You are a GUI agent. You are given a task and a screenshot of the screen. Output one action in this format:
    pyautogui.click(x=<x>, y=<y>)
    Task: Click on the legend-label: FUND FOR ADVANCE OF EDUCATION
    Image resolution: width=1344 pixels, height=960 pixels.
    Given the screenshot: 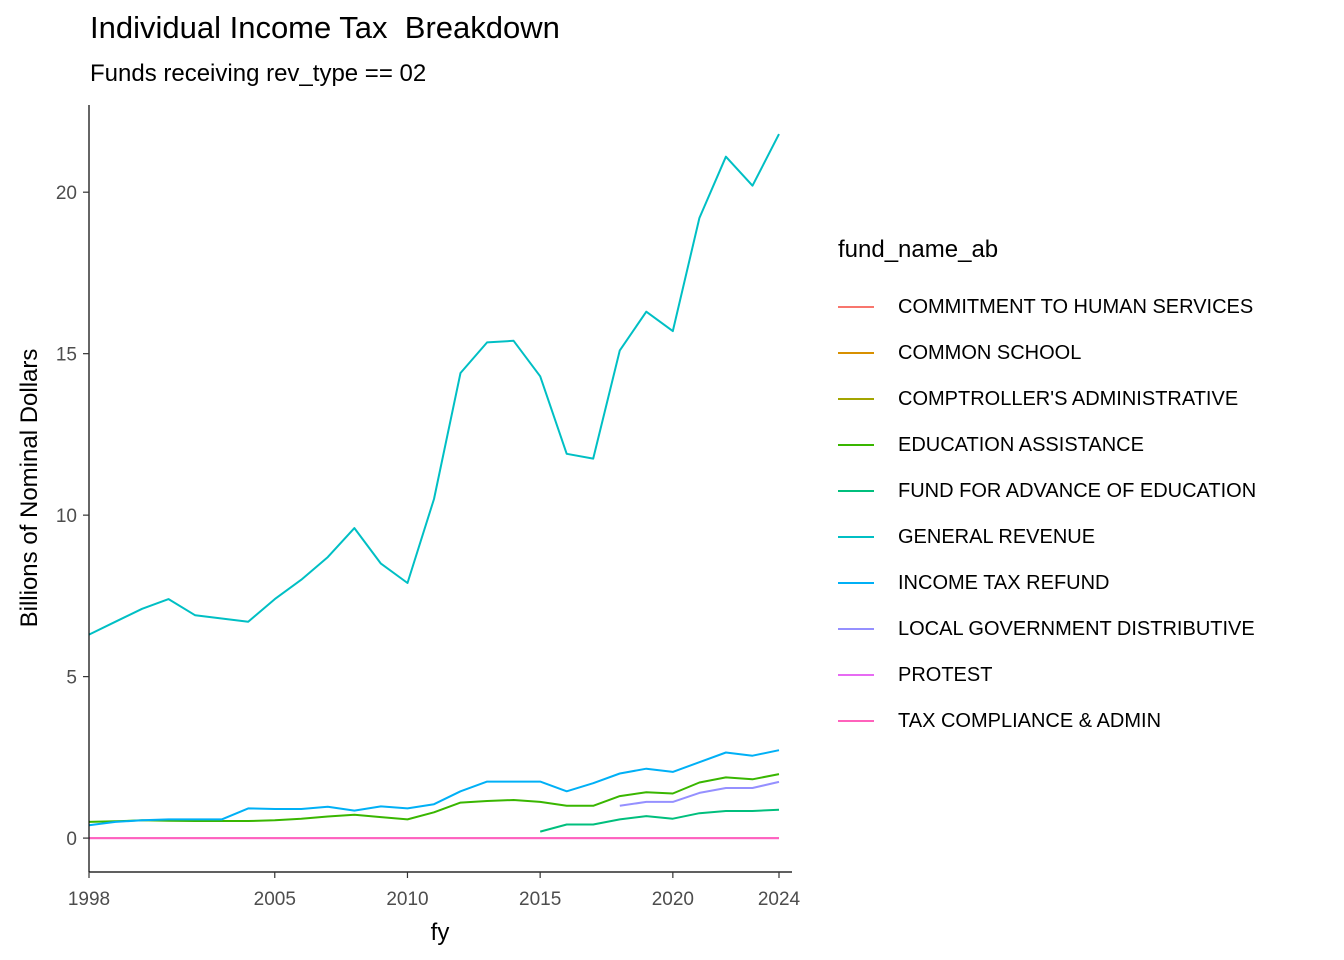 What is the action you would take?
    pyautogui.click(x=1077, y=490)
    